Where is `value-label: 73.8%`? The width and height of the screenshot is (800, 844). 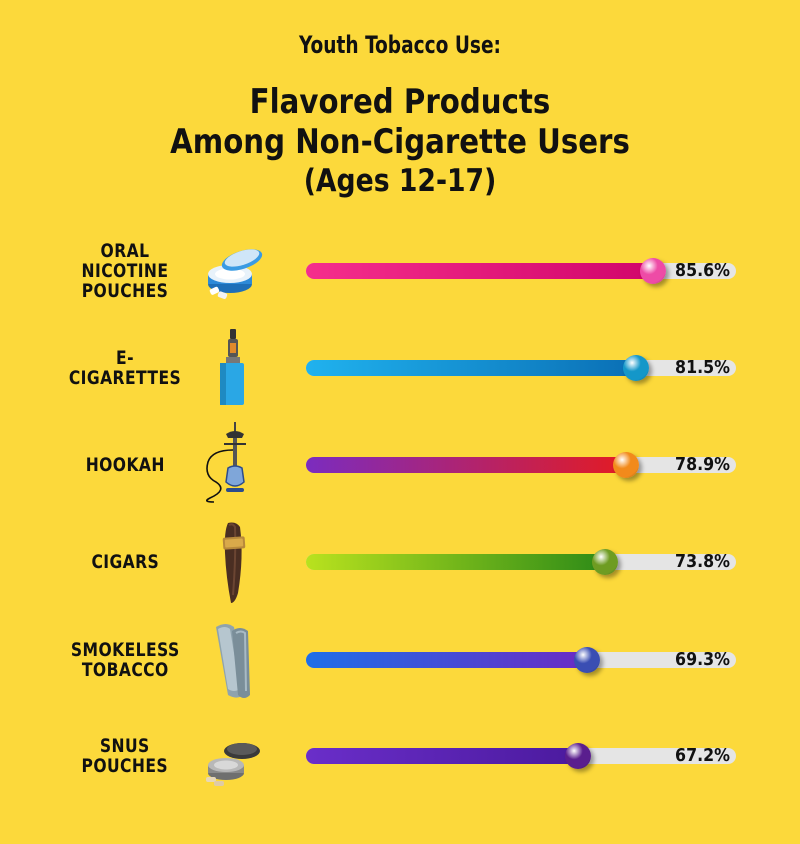
value-label: 73.8% is located at coordinates (702, 561).